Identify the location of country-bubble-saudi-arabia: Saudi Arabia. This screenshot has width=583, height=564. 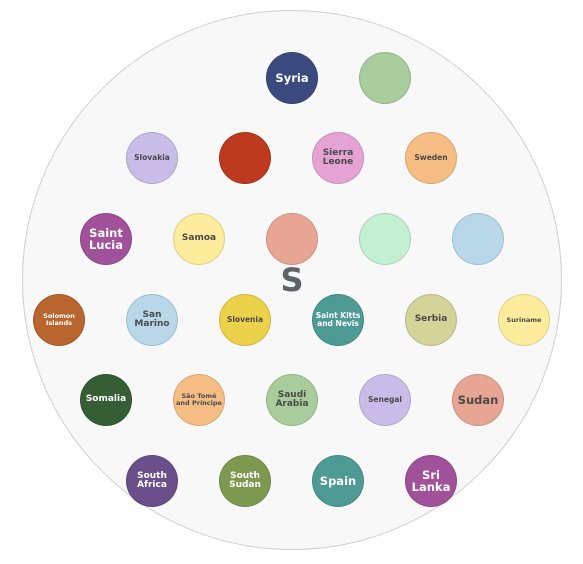
(292, 400).